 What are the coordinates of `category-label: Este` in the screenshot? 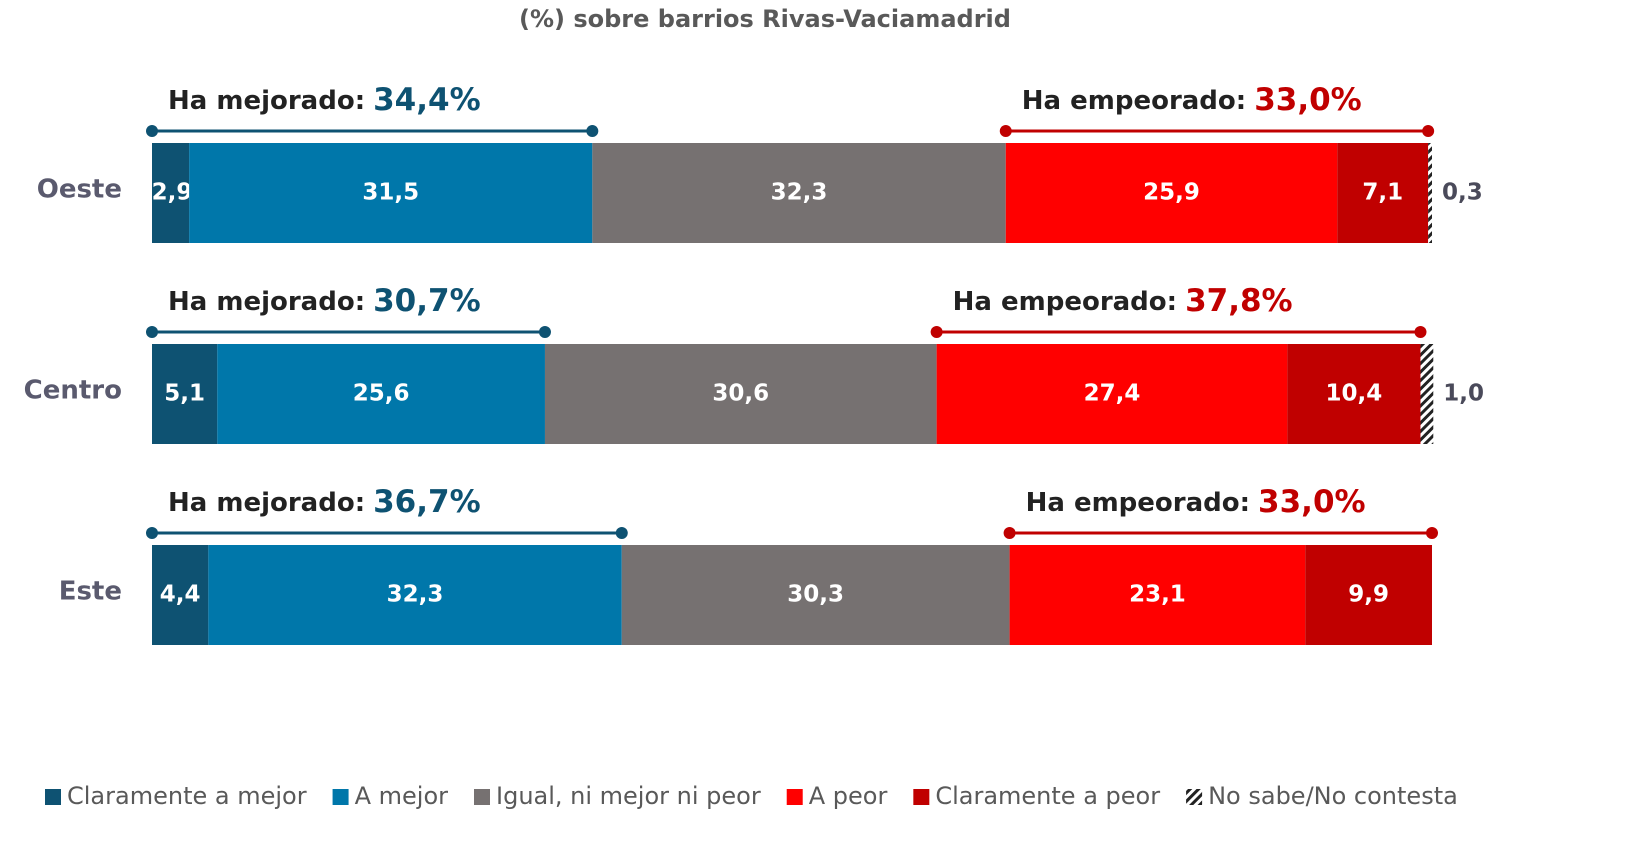 It's located at (90, 592).